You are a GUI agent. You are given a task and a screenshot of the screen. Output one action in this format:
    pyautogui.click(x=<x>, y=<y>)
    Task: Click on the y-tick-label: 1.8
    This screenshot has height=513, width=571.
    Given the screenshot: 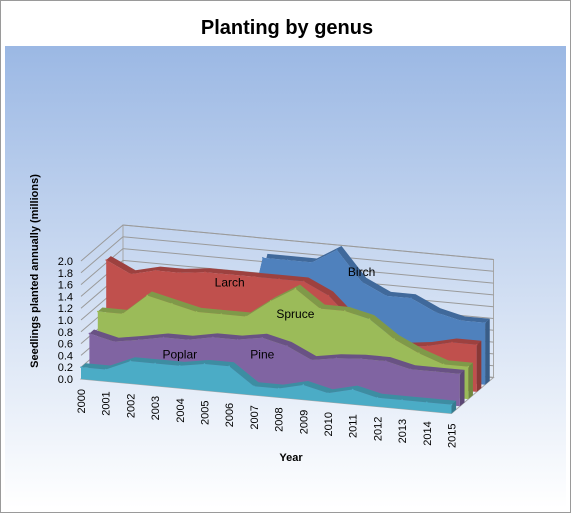 What is the action you would take?
    pyautogui.click(x=65, y=274)
    